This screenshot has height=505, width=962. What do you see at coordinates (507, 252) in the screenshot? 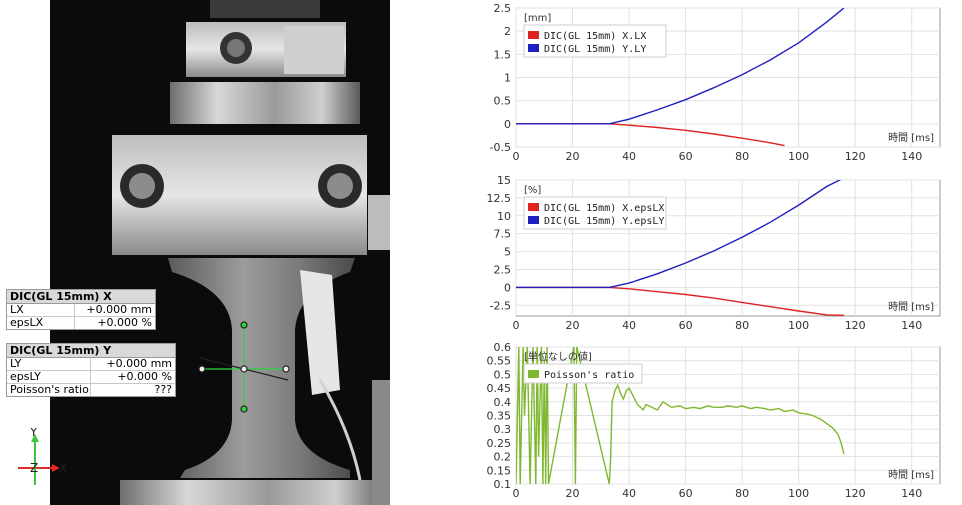
I see `y-tick-label: 5` at bounding box center [507, 252].